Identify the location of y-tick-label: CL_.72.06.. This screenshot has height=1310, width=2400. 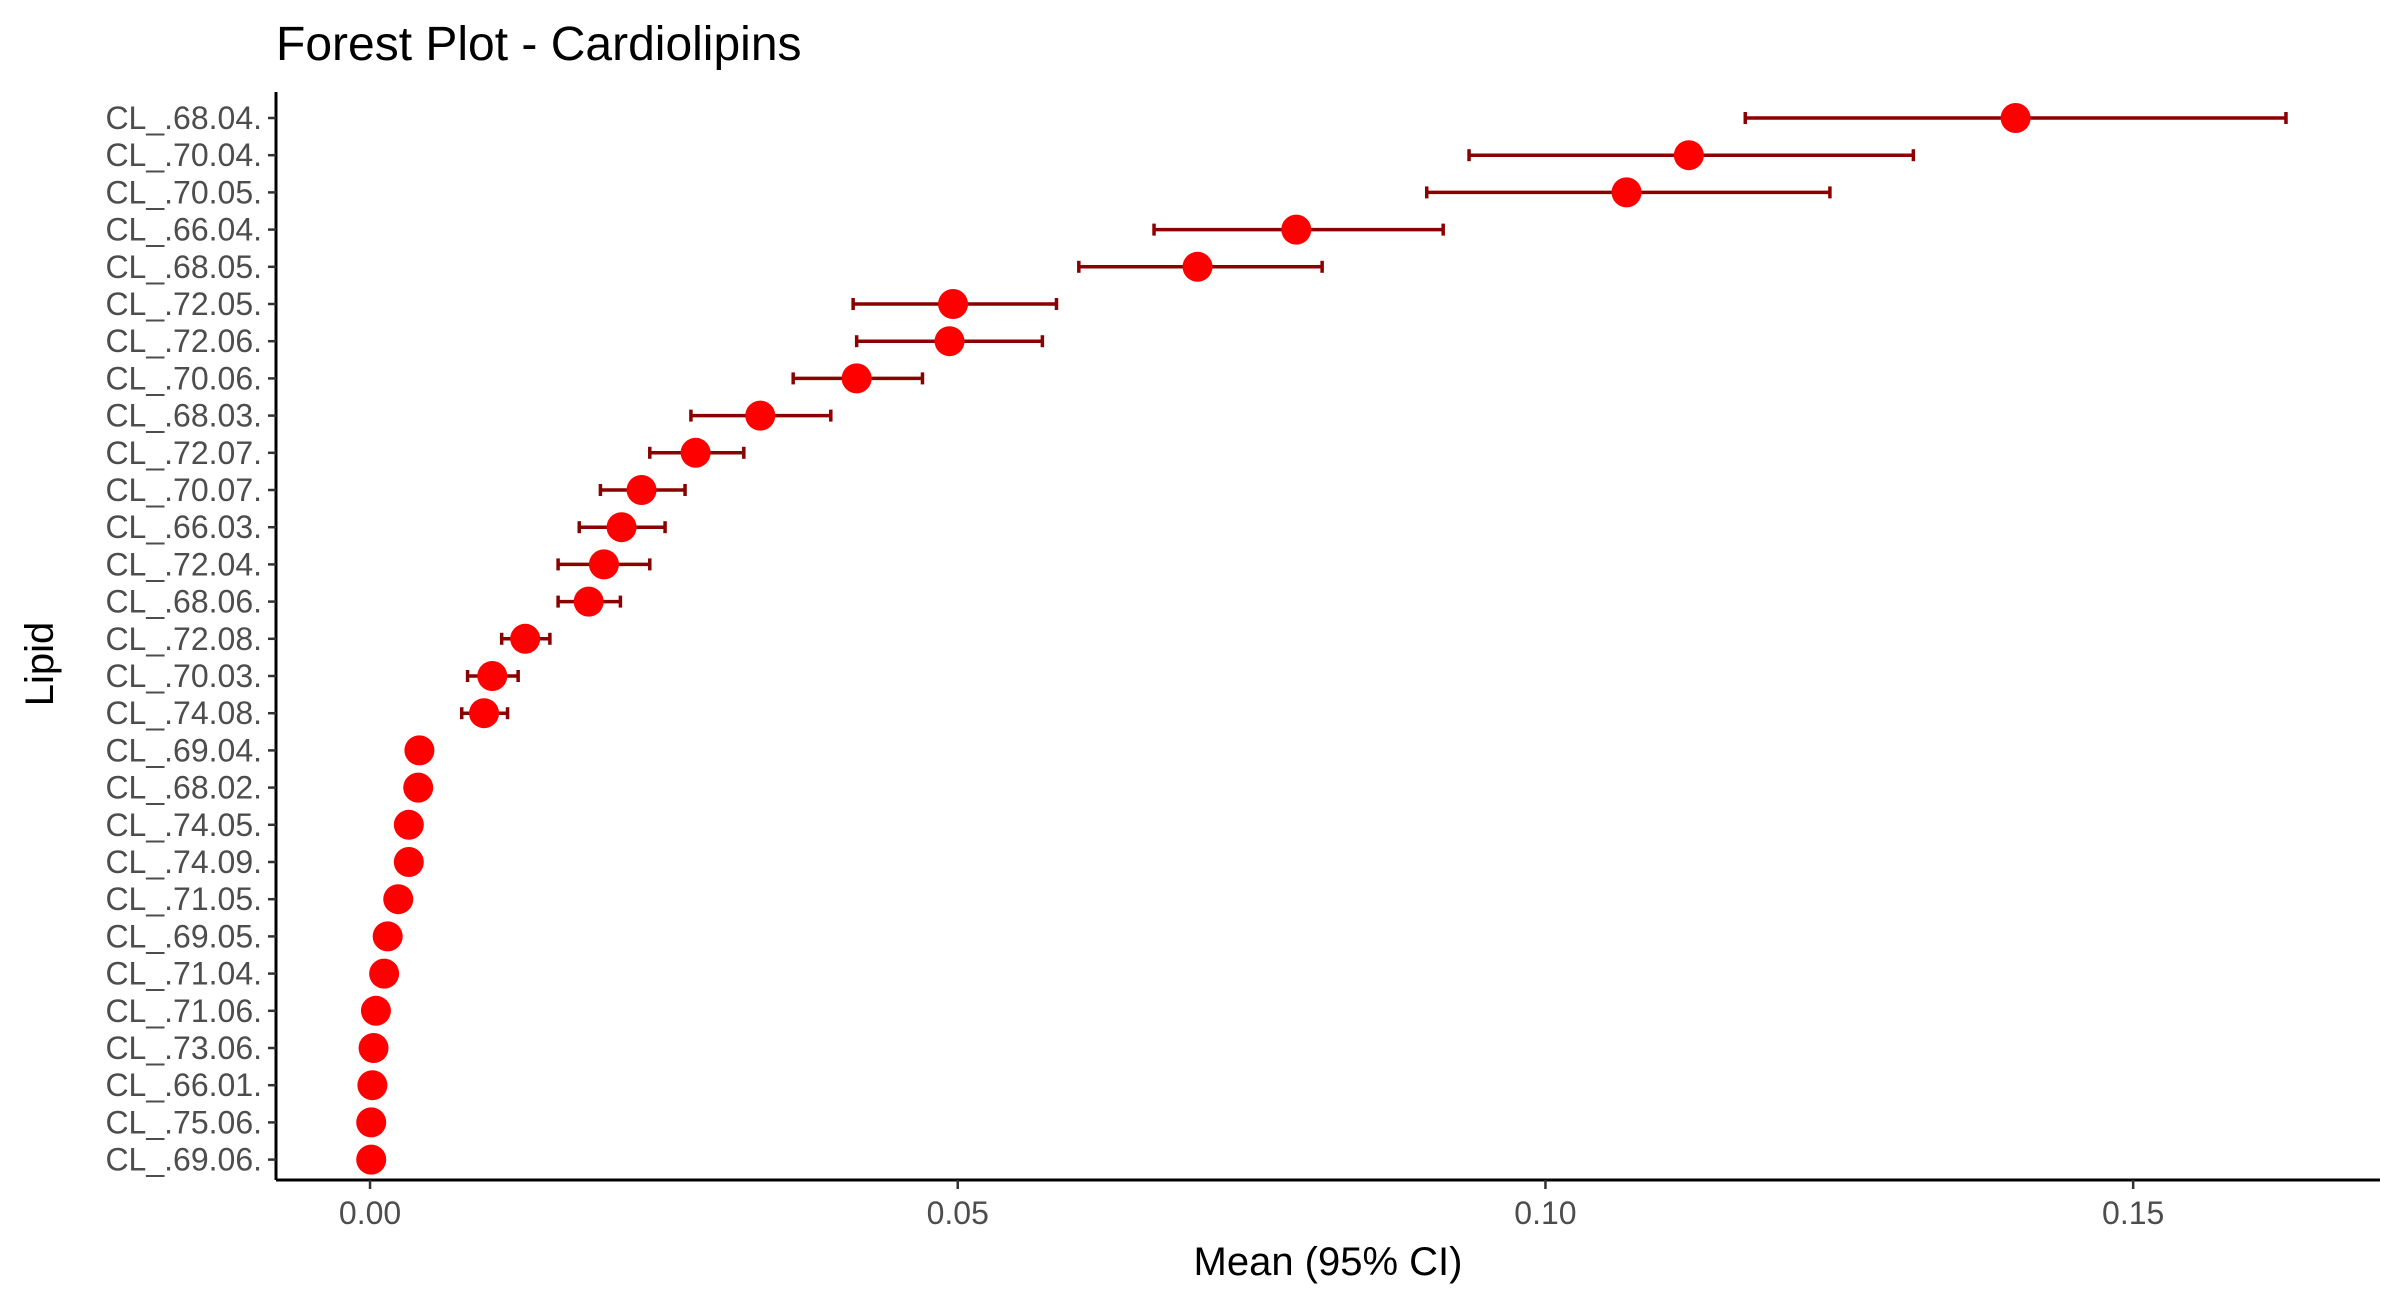
(183, 341).